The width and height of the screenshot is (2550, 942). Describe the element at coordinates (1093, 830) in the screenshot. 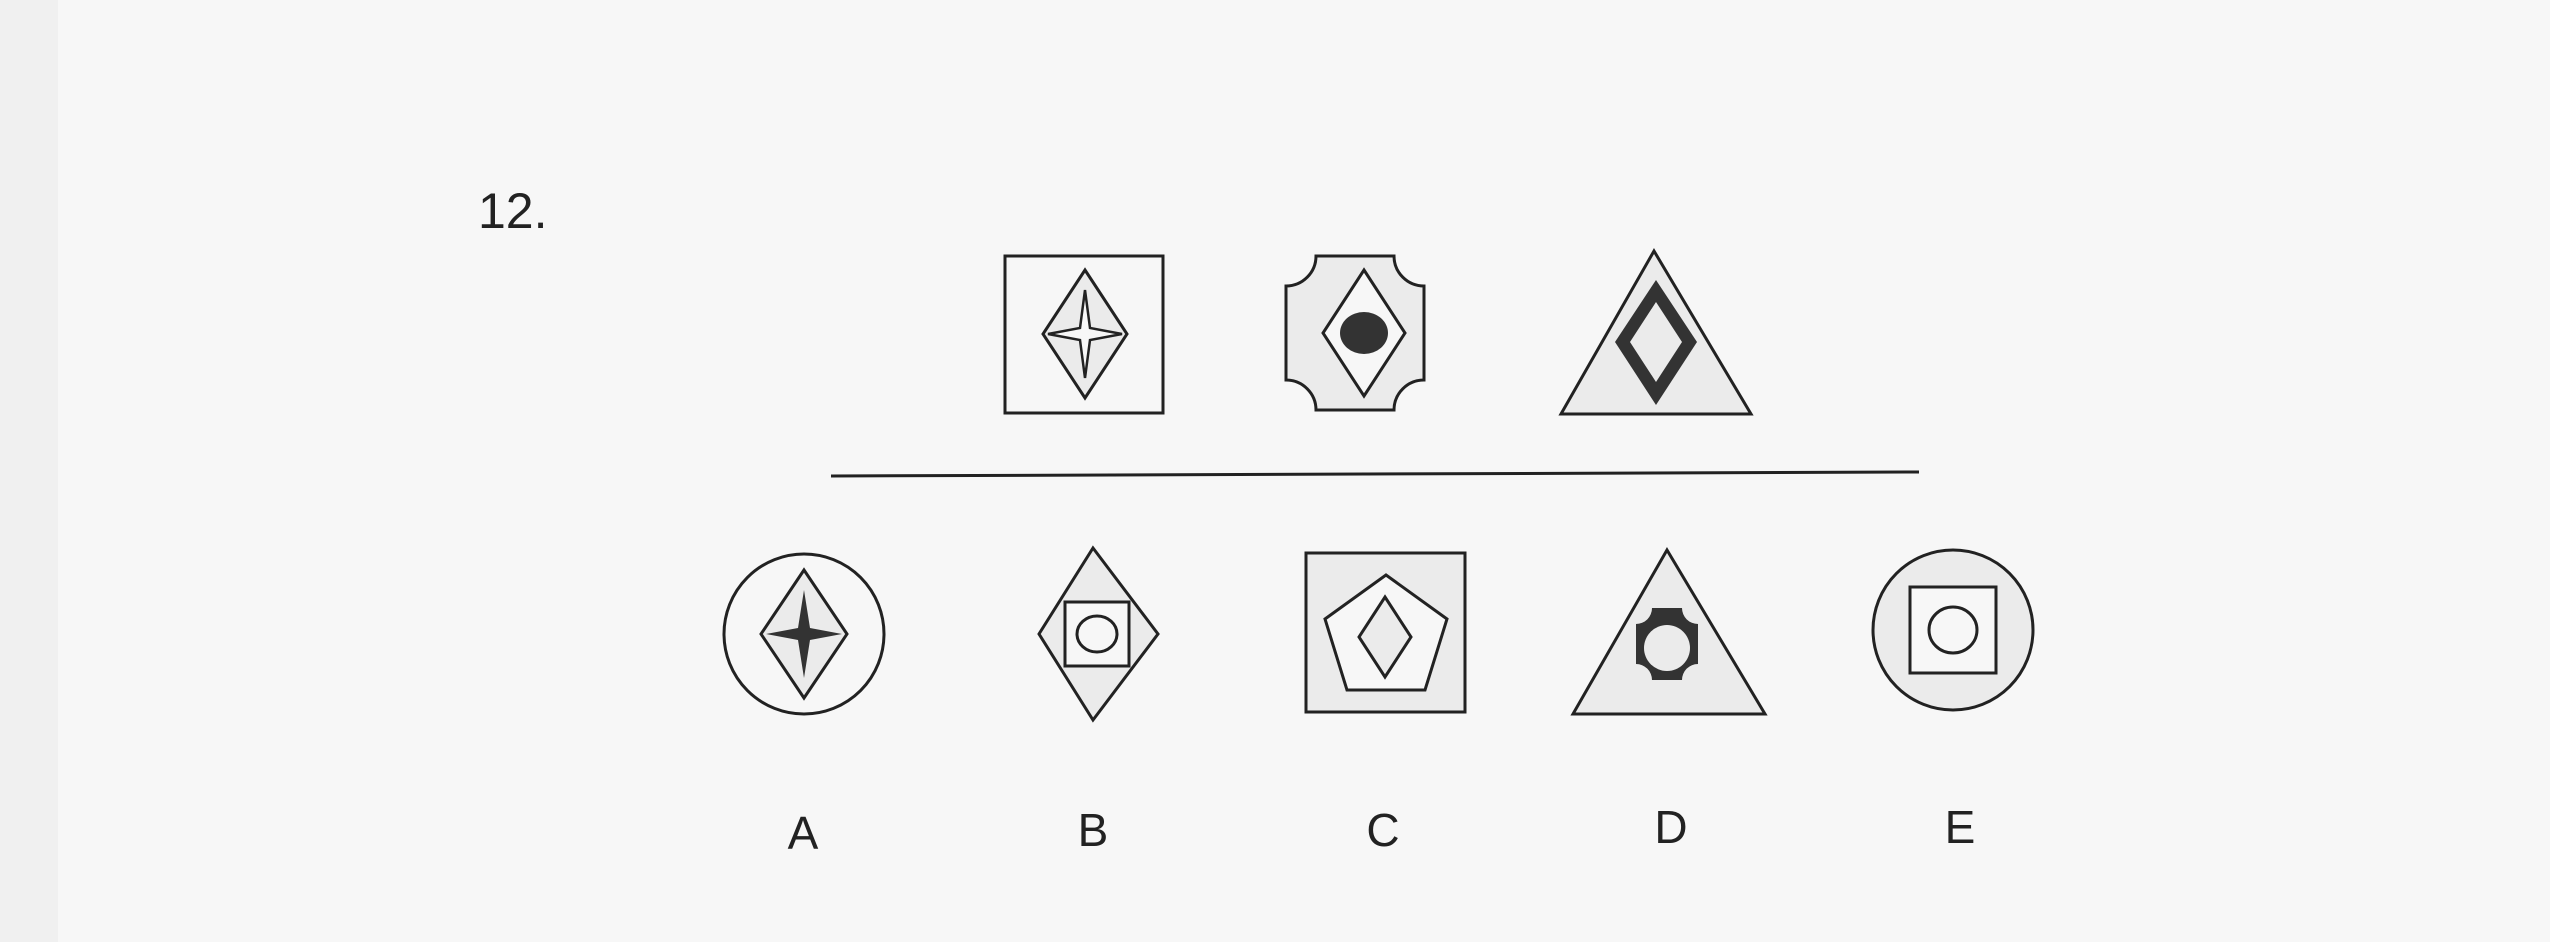

I see `option-b-label: B` at that location.